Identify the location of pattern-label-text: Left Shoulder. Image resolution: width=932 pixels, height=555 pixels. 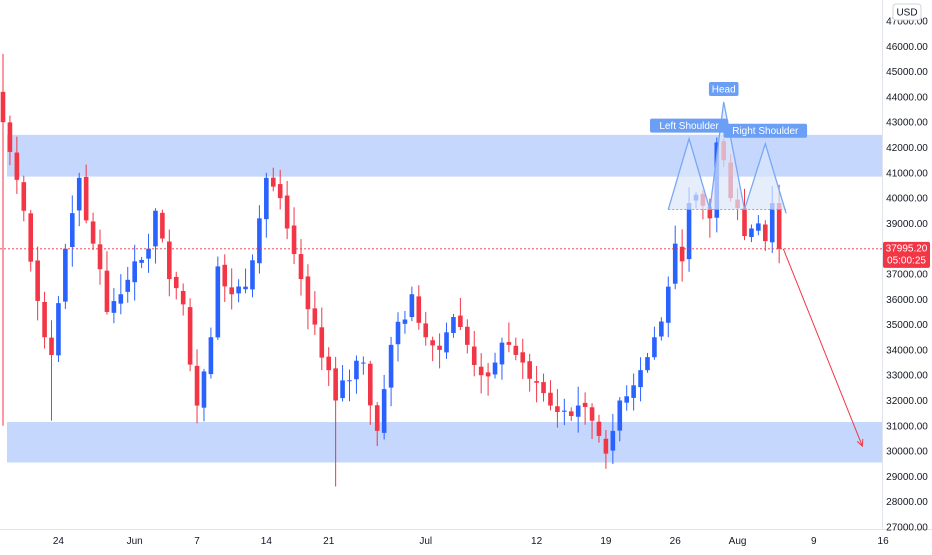
(689, 126).